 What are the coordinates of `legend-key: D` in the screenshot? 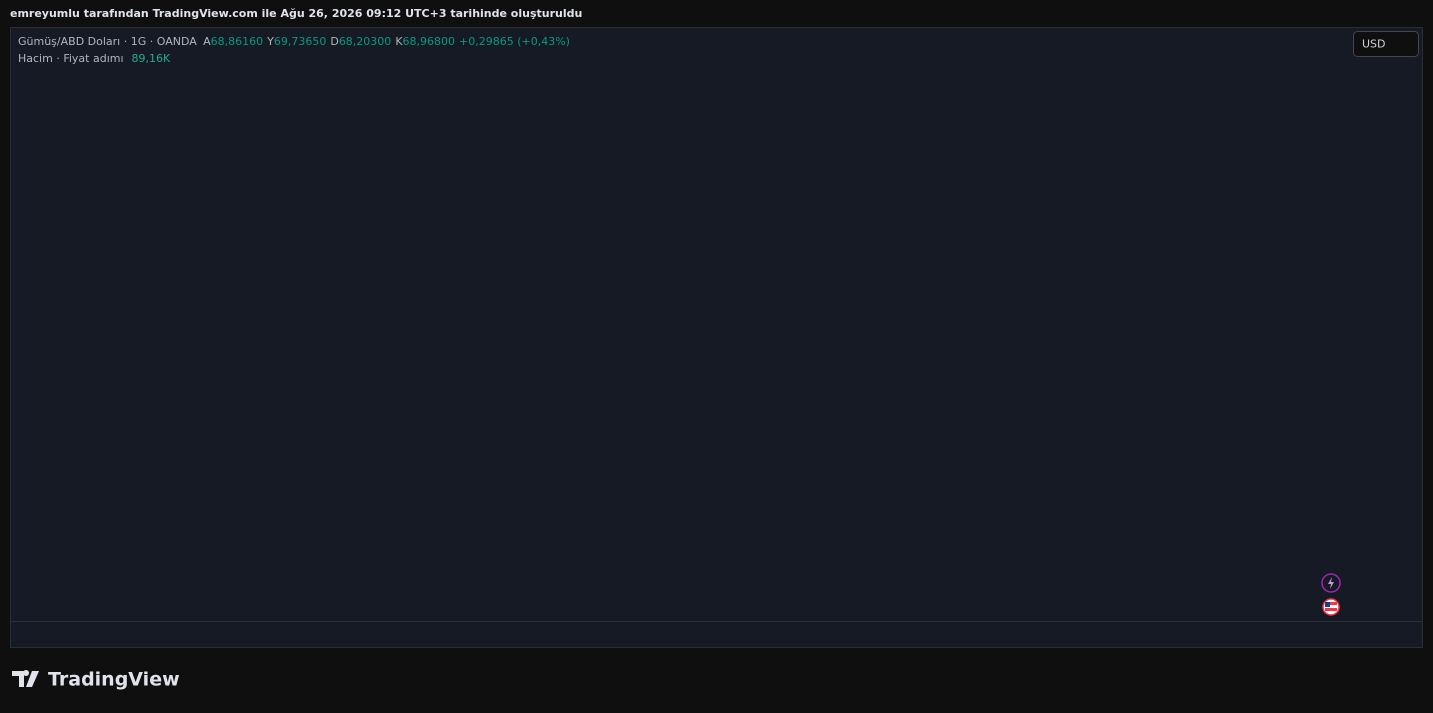 It's located at (334, 41).